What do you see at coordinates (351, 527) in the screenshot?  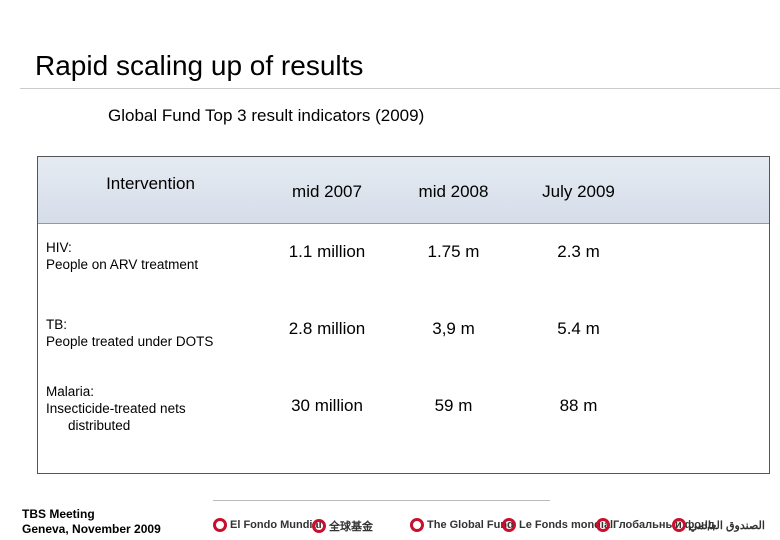 I see `logo-text: 全球基金` at bounding box center [351, 527].